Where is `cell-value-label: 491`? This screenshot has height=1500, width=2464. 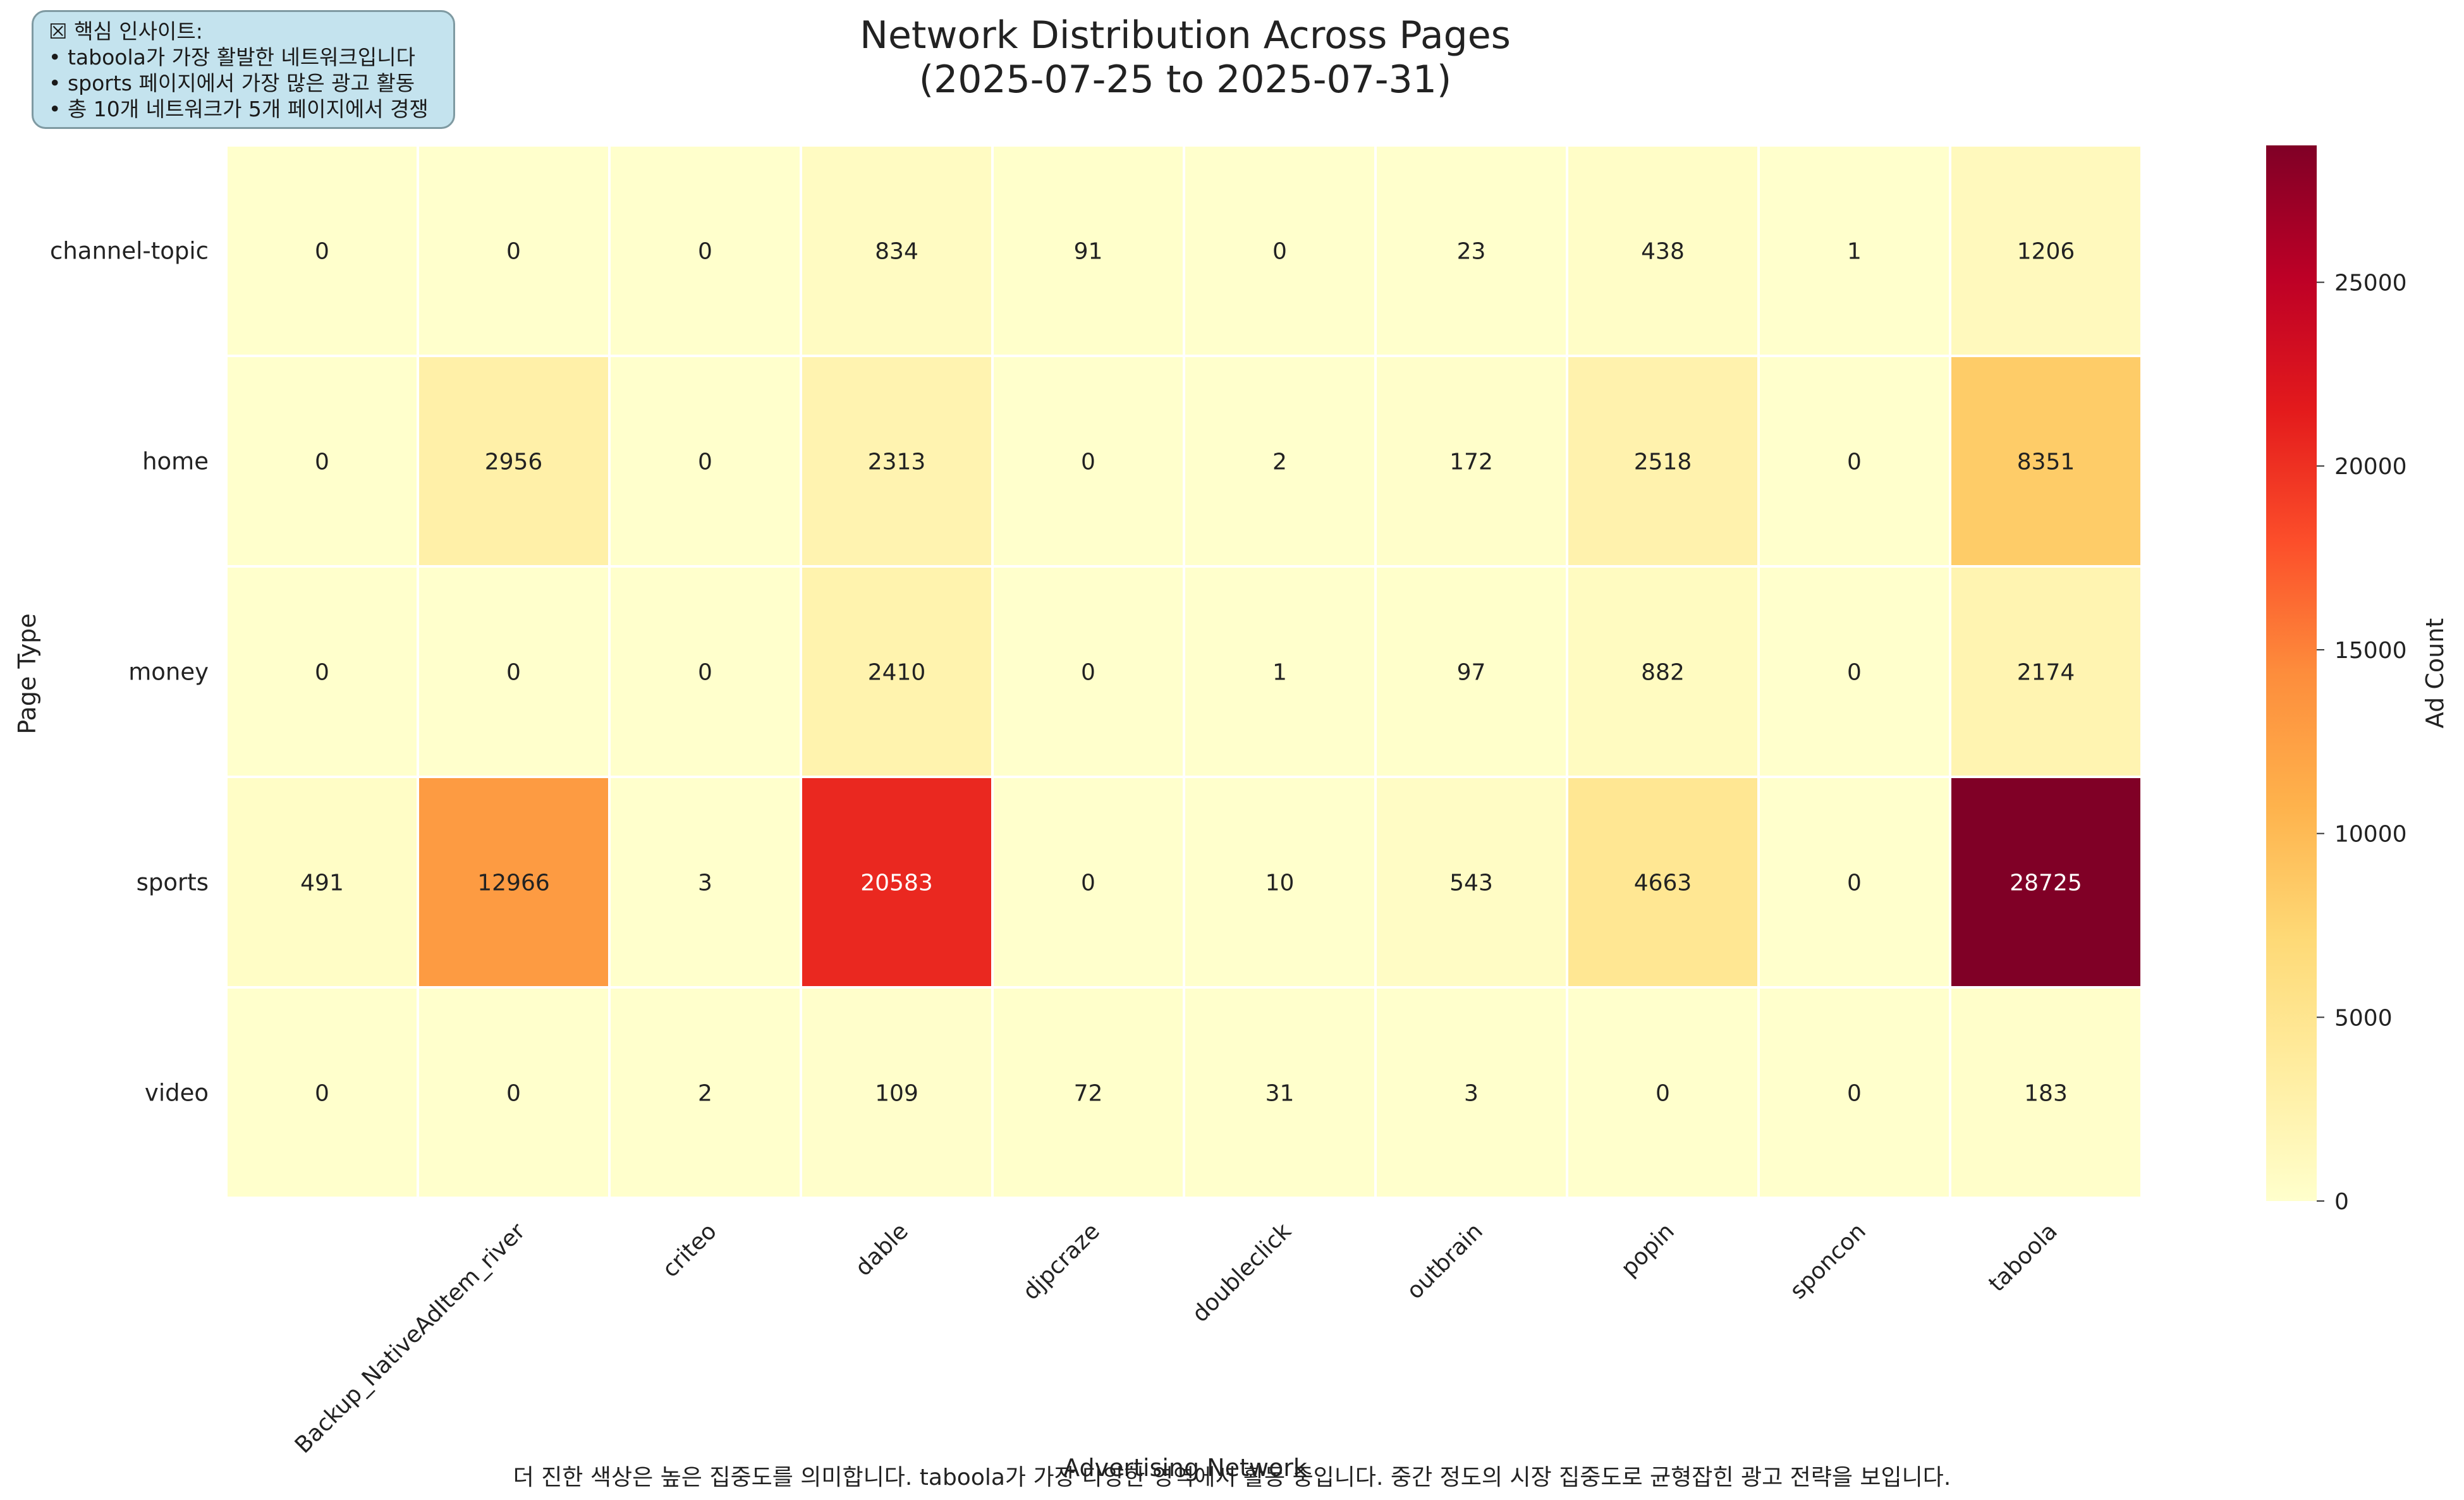
cell-value-label: 491 is located at coordinates (322, 883).